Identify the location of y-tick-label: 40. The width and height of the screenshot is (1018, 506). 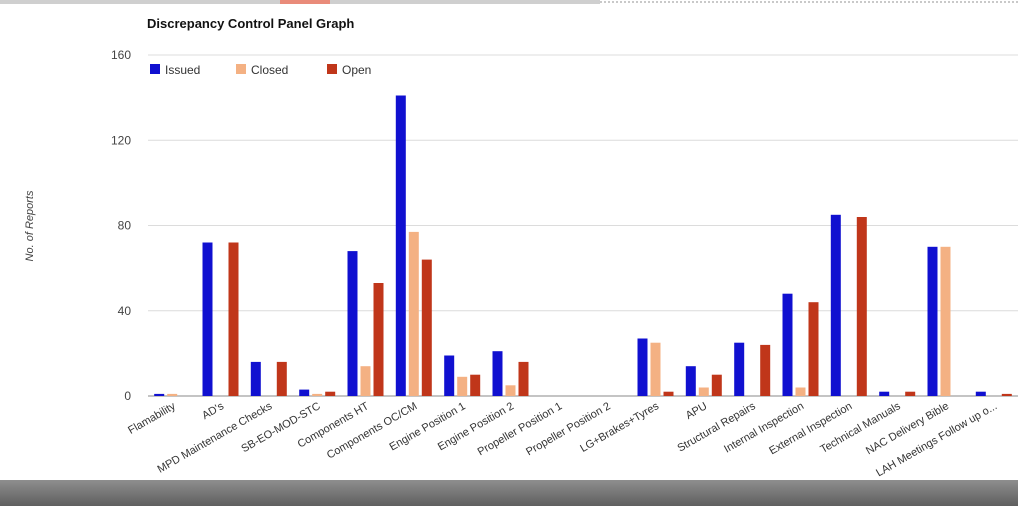
(125, 311).